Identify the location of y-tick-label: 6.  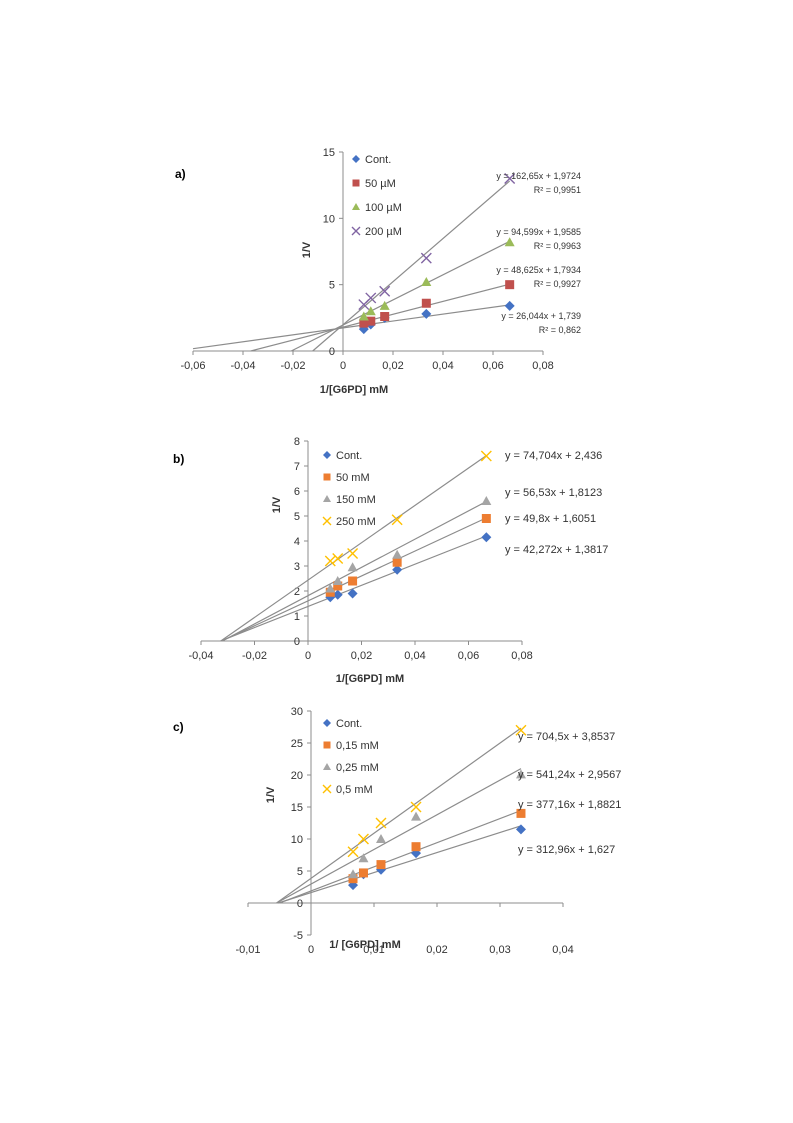
(297, 492).